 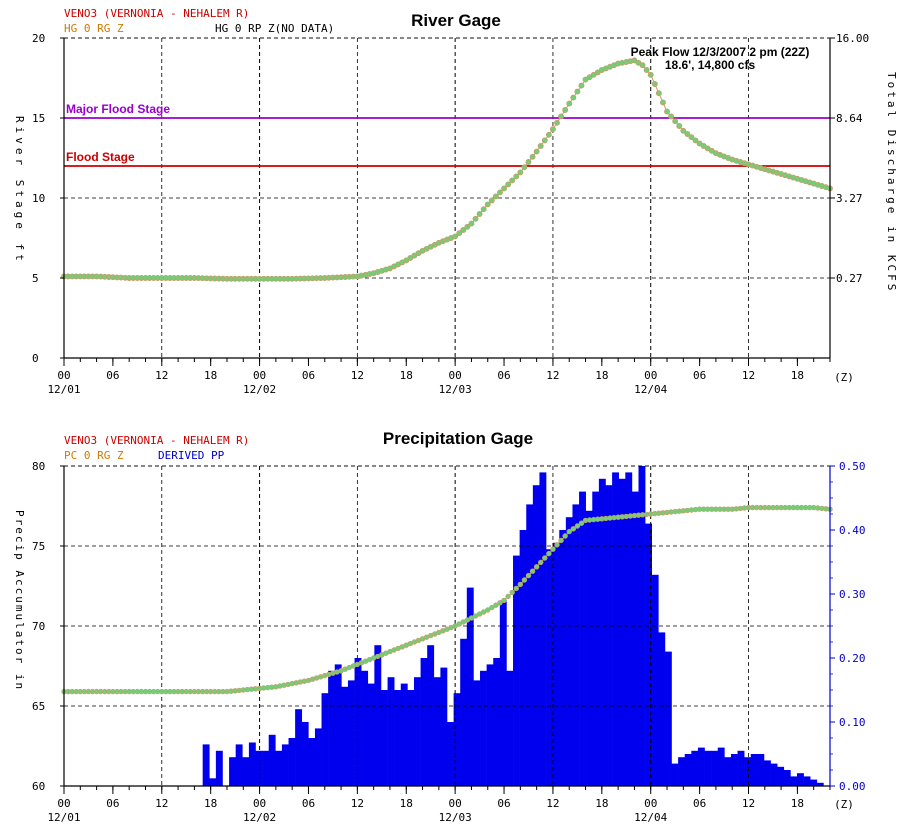 I want to click on river-x-unit-label: (Z), so click(x=844, y=377).